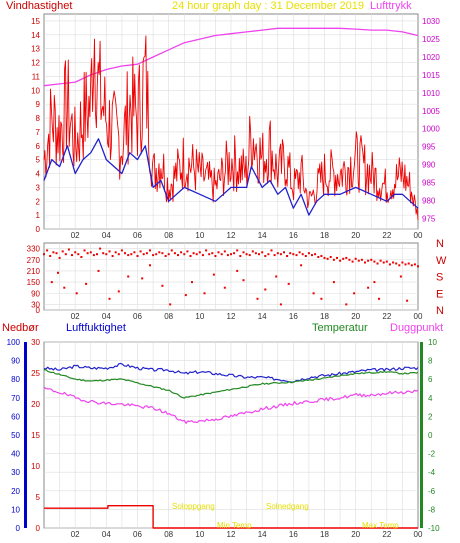 The width and height of the screenshot is (460, 543). I want to click on temperature-tick-label: 6, so click(430, 379).